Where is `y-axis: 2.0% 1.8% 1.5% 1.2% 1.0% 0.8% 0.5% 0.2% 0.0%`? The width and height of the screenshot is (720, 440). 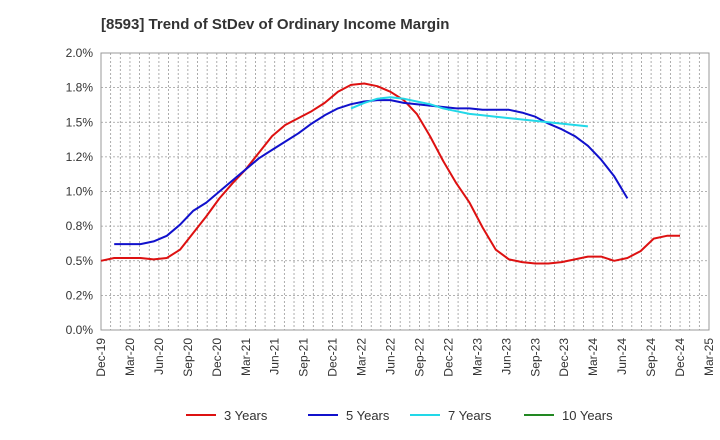
y-axis: 2.0% 1.8% 1.5% 1.2% 1.0% 0.8% 0.5% 0.2% 0.0% is located at coordinates (80, 191).